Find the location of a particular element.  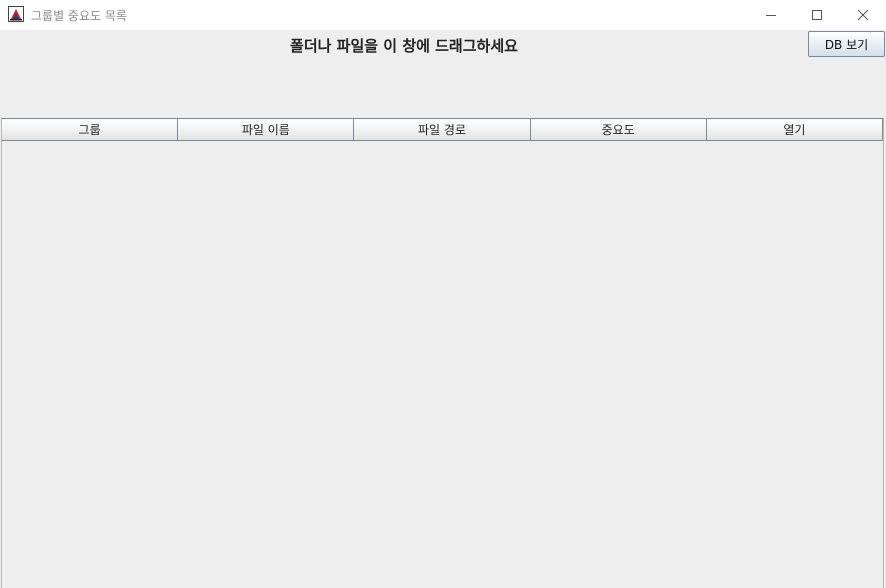

maximize-icon is located at coordinates (817, 15).